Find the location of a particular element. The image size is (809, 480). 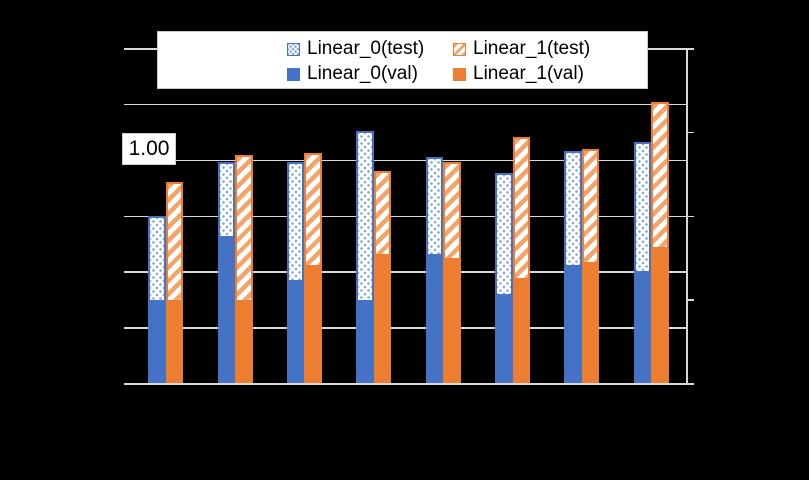

bar-linear0-val-g3 is located at coordinates (295, 331).